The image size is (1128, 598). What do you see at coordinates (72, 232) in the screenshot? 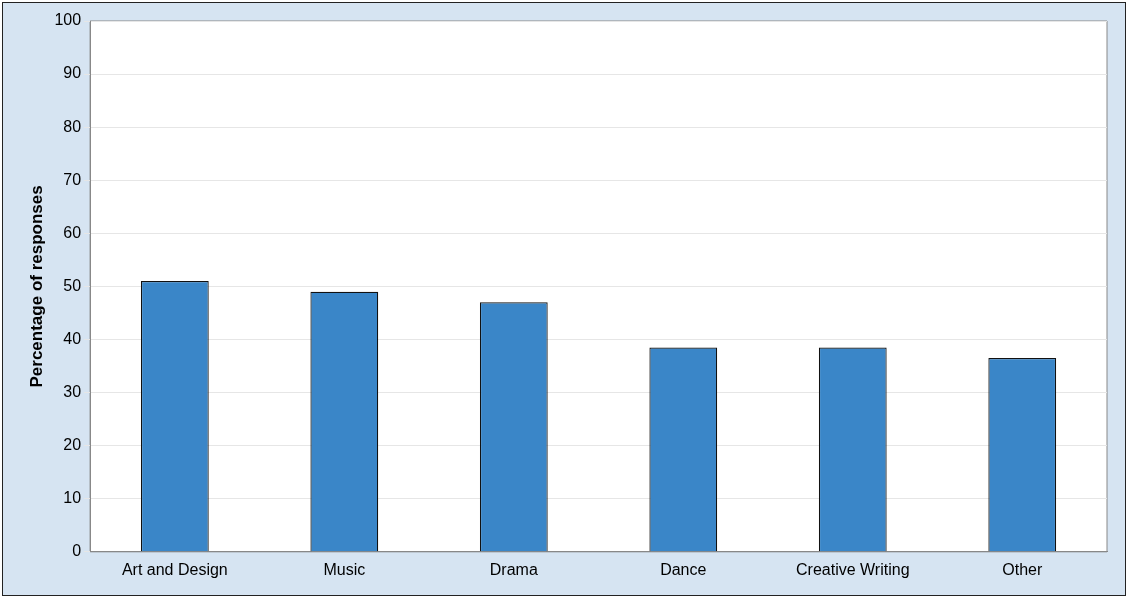
I see `y-tick-label: 60` at bounding box center [72, 232].